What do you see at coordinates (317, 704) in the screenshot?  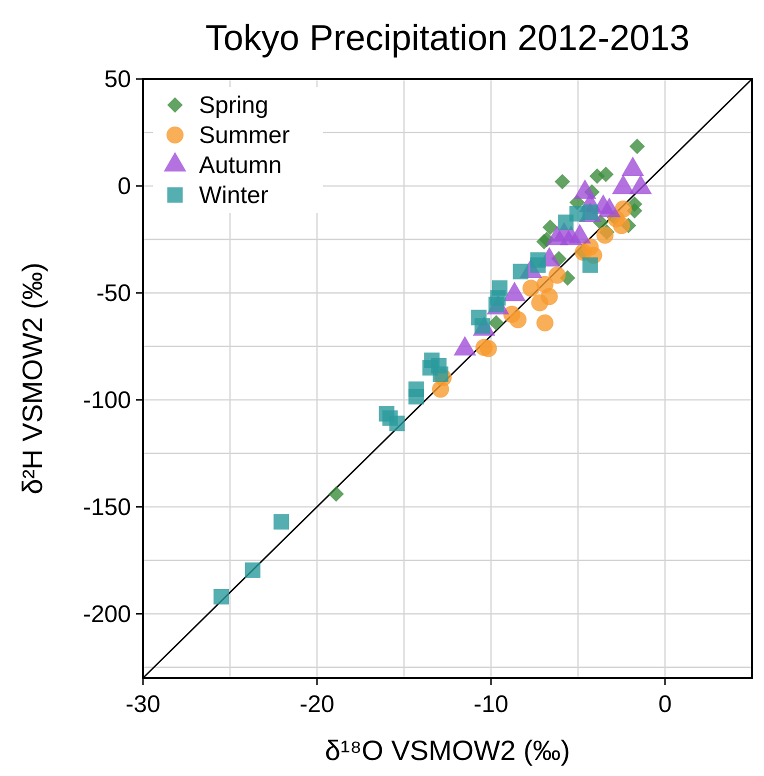 I see `x-tick-label: -20` at bounding box center [317, 704].